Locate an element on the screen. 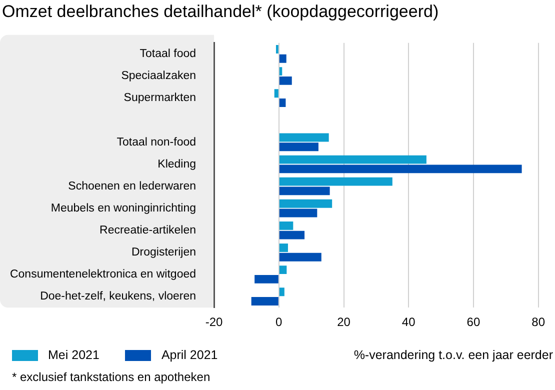 The height and width of the screenshot is (390, 555). text: * exclusief tankstations en apotheken is located at coordinates (111, 377).